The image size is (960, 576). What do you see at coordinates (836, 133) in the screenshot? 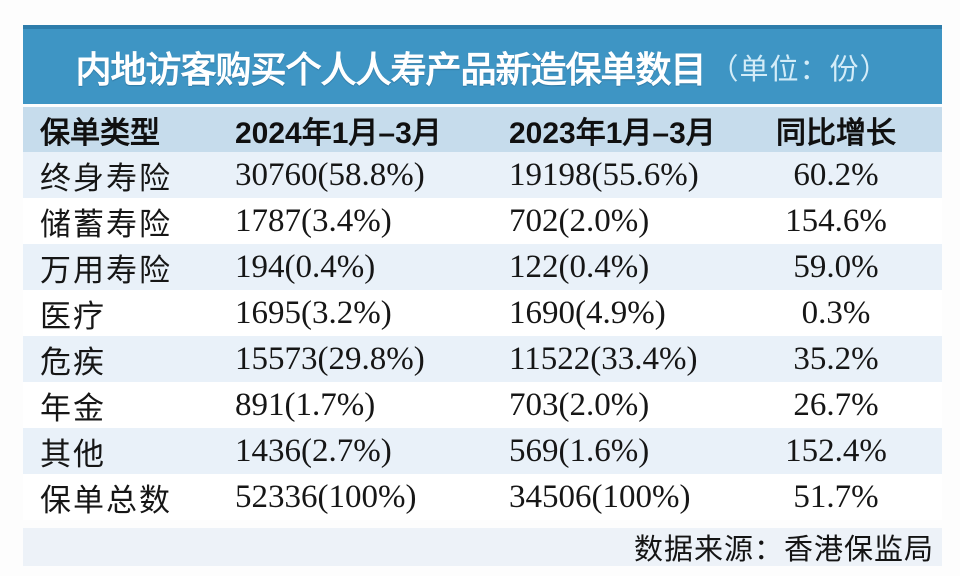
I see `header-yoy-growth: 同比增长` at bounding box center [836, 133].